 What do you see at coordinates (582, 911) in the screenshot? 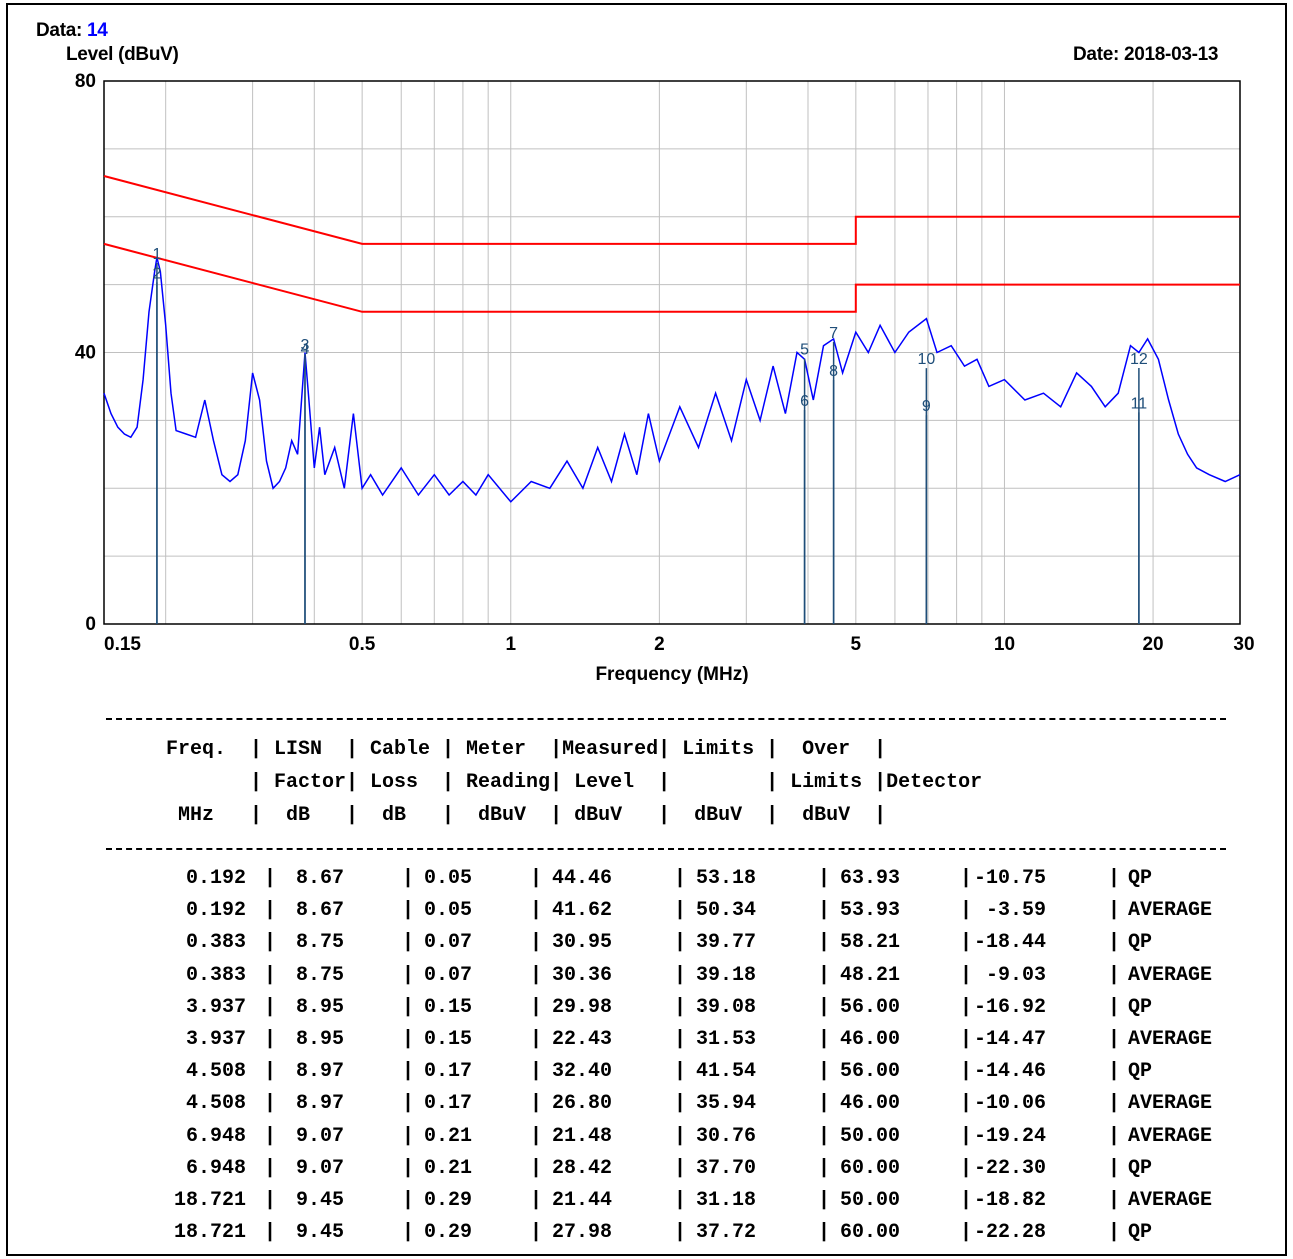
I see `cell-reading: 41.62` at bounding box center [582, 911].